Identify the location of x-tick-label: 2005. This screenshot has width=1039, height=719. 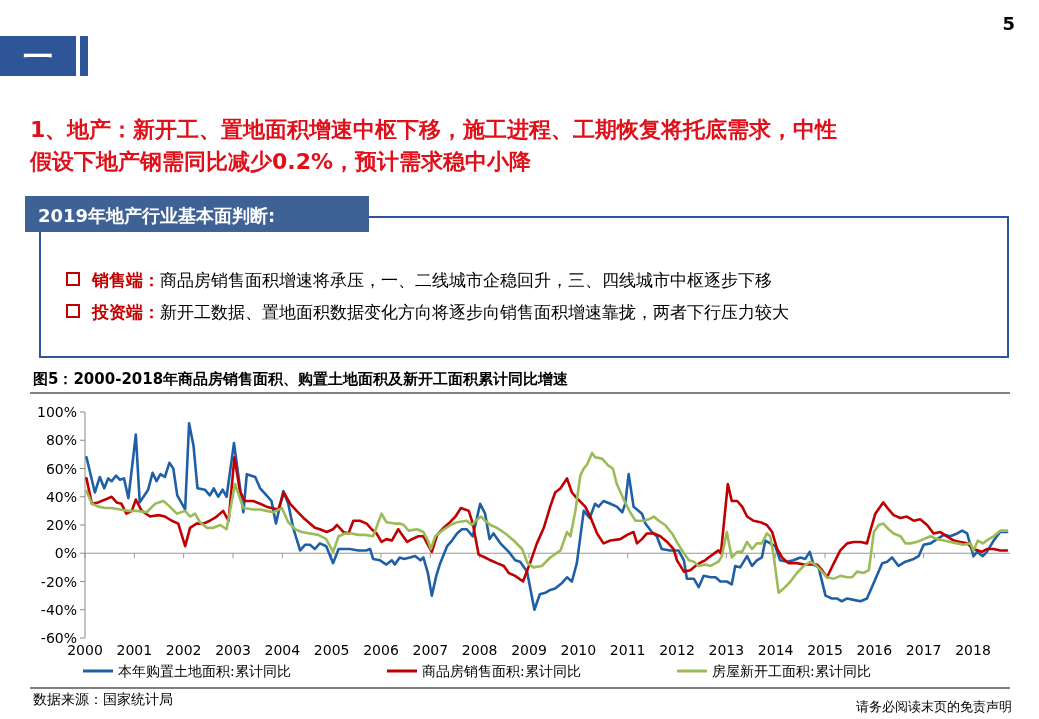
(331, 650).